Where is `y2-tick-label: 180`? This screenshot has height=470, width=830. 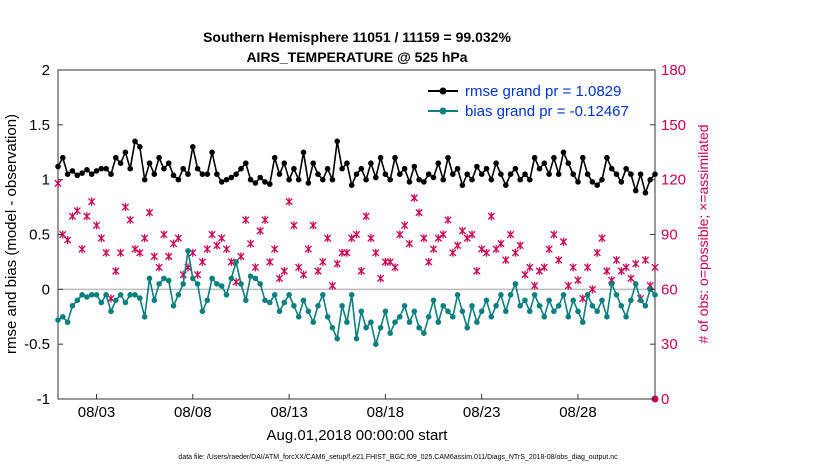 y2-tick-label: 180 is located at coordinates (673, 70).